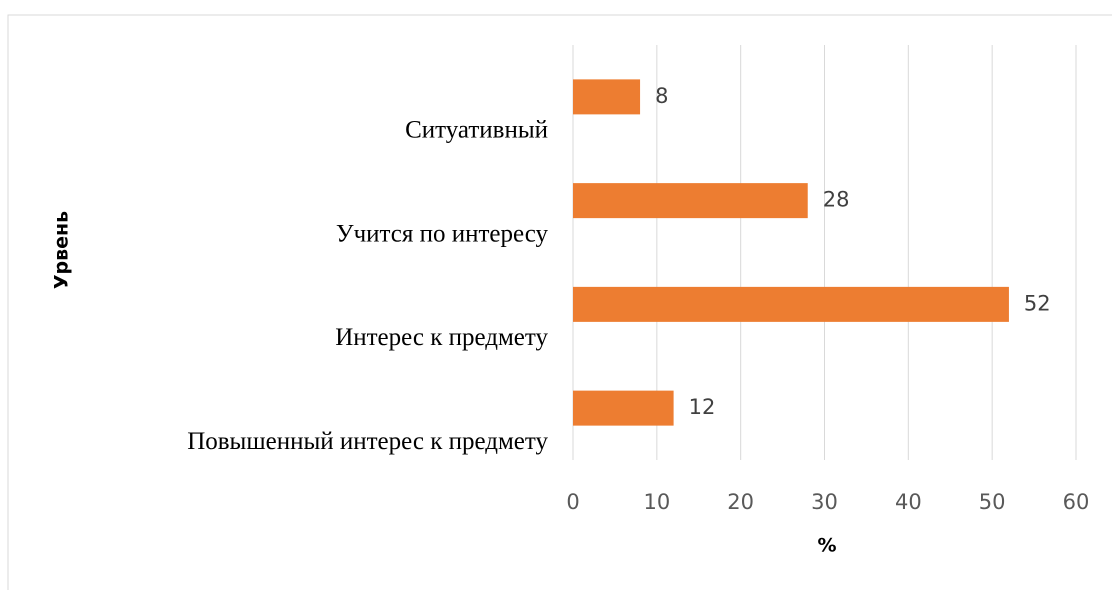 The image size is (1112, 590). Describe the element at coordinates (476, 130) in the screenshot. I see `y-tick-label: Ситуативный` at that location.